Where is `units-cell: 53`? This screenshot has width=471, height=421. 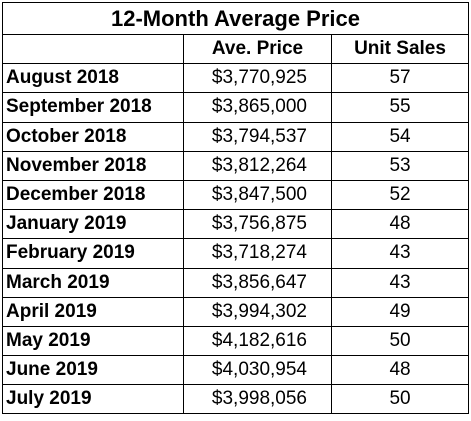
units-cell: 53 is located at coordinates (400, 165).